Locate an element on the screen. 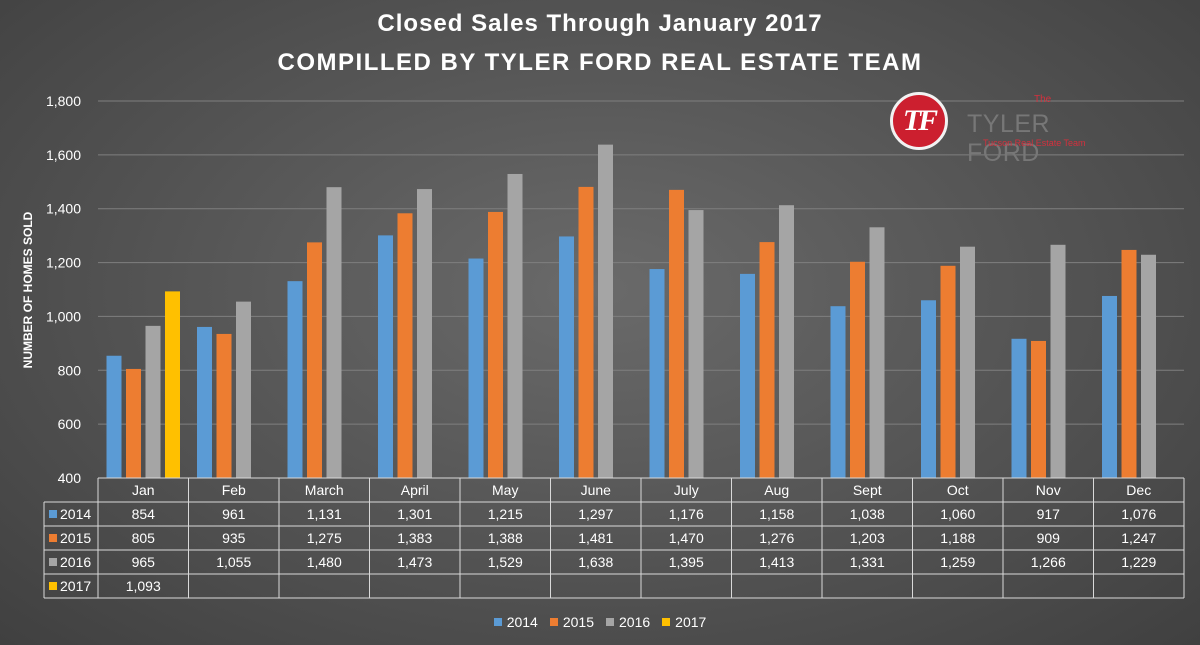 Image resolution: width=1200 pixels, height=645 pixels. bar-2014-nov is located at coordinates (1019, 408).